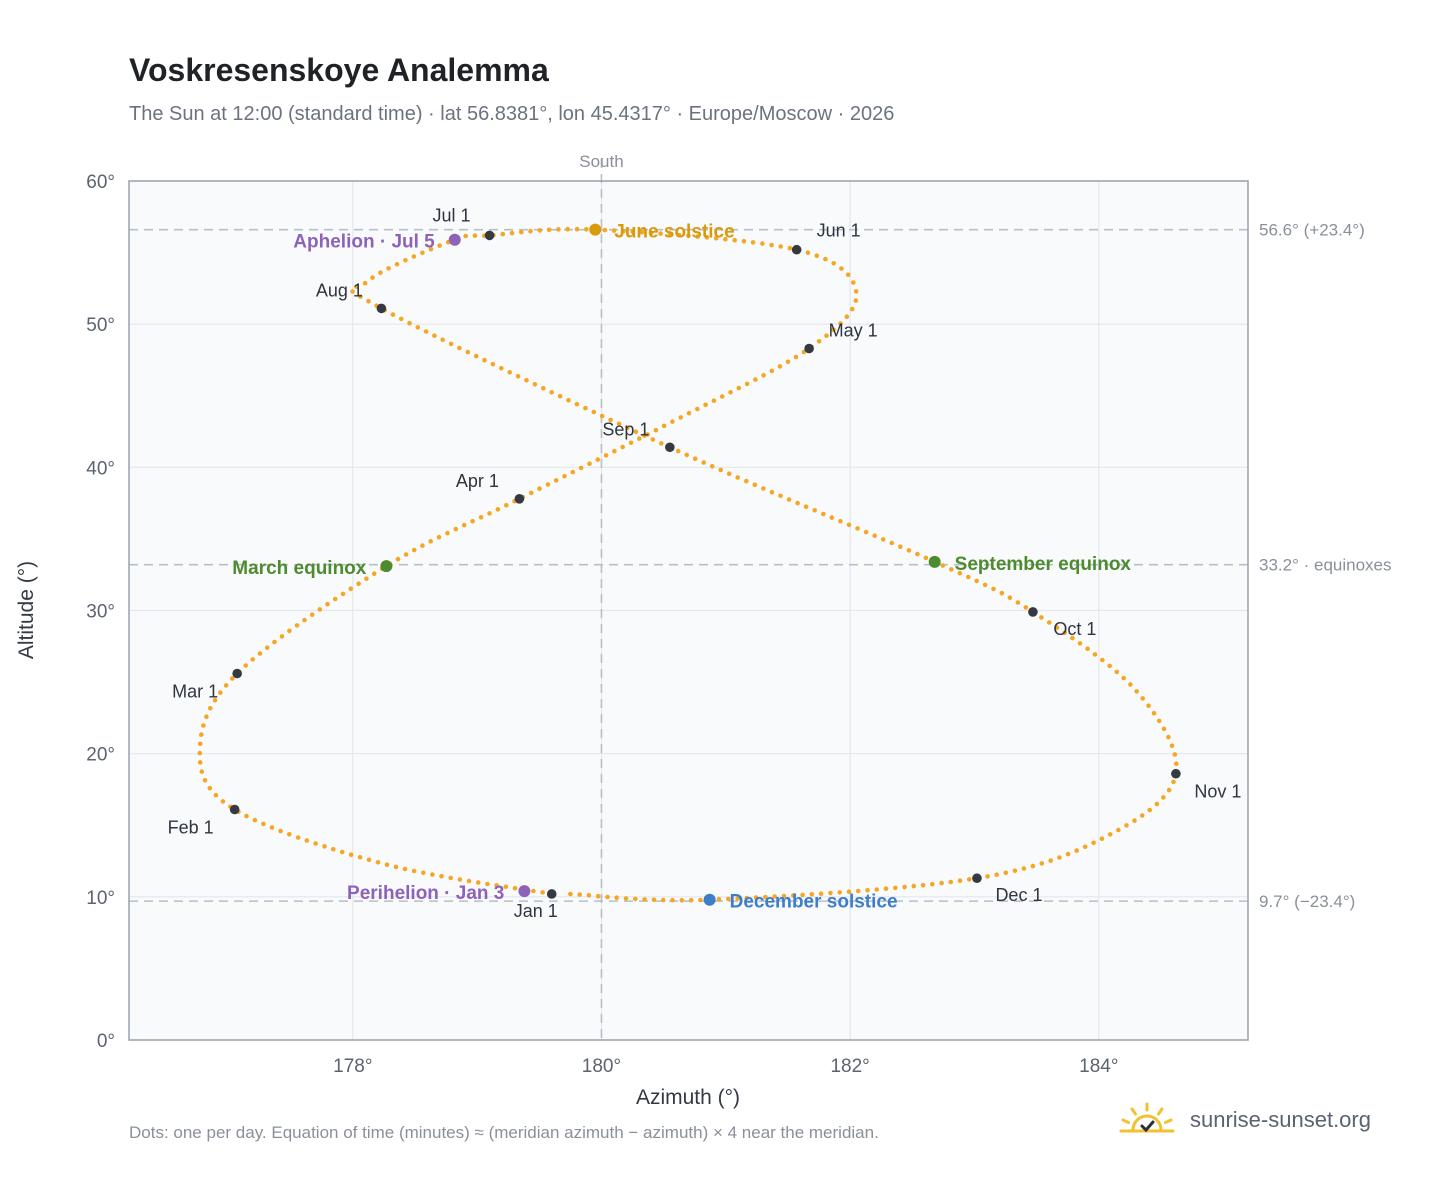 The width and height of the screenshot is (1448, 1188). I want to click on brand-logo: sunrise-sunset.org, so click(1244, 1120).